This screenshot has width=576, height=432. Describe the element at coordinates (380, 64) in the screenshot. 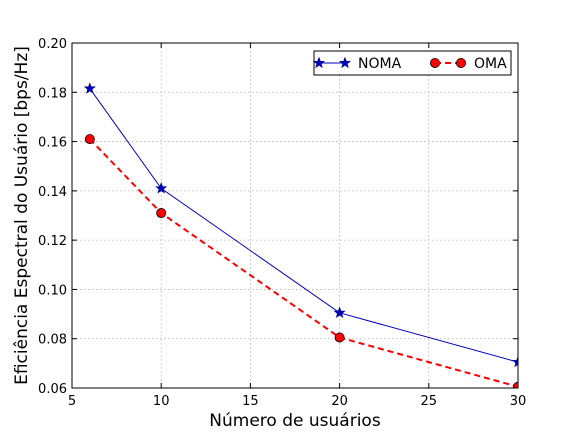

I see `legend-label-noma: NOMA` at that location.